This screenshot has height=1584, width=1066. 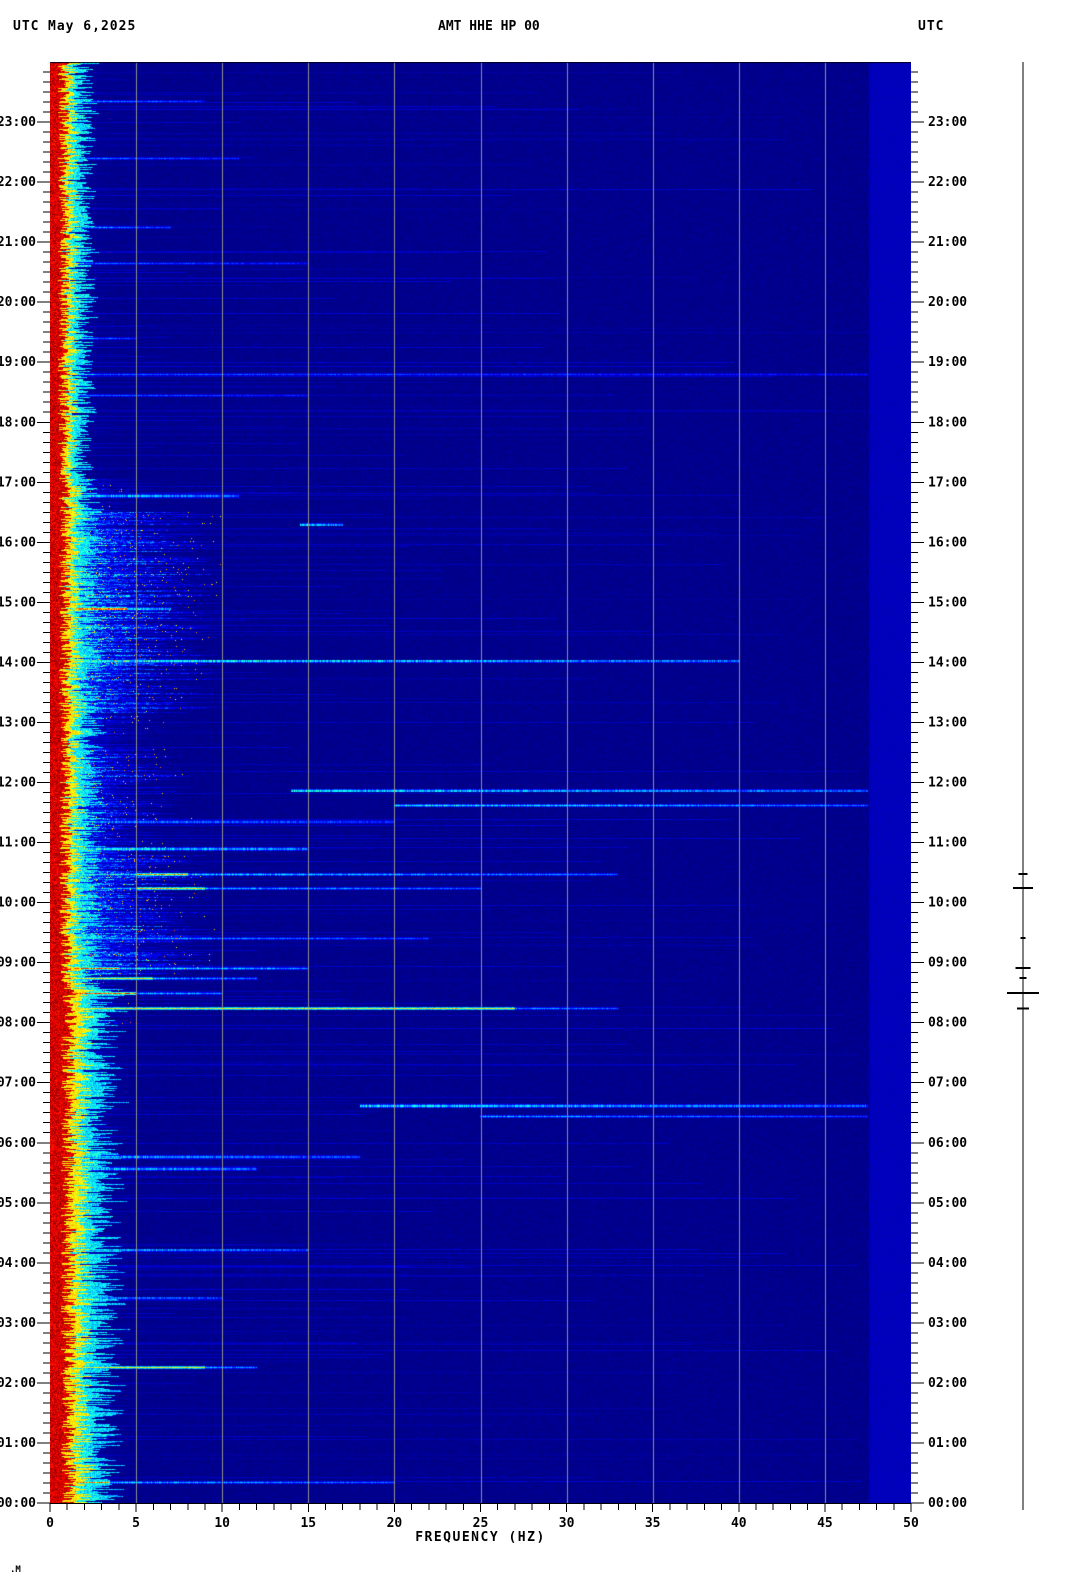 I want to click on hour-label-right: 15:00, so click(x=947, y=602).